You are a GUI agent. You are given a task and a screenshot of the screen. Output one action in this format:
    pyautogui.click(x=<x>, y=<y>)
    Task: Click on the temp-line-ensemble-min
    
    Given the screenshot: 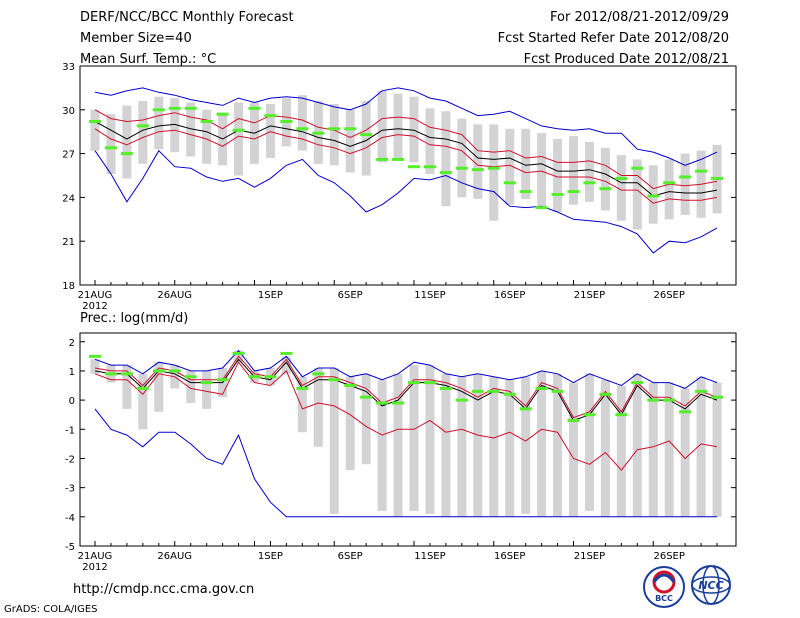 What is the action you would take?
    pyautogui.click(x=406, y=201)
    